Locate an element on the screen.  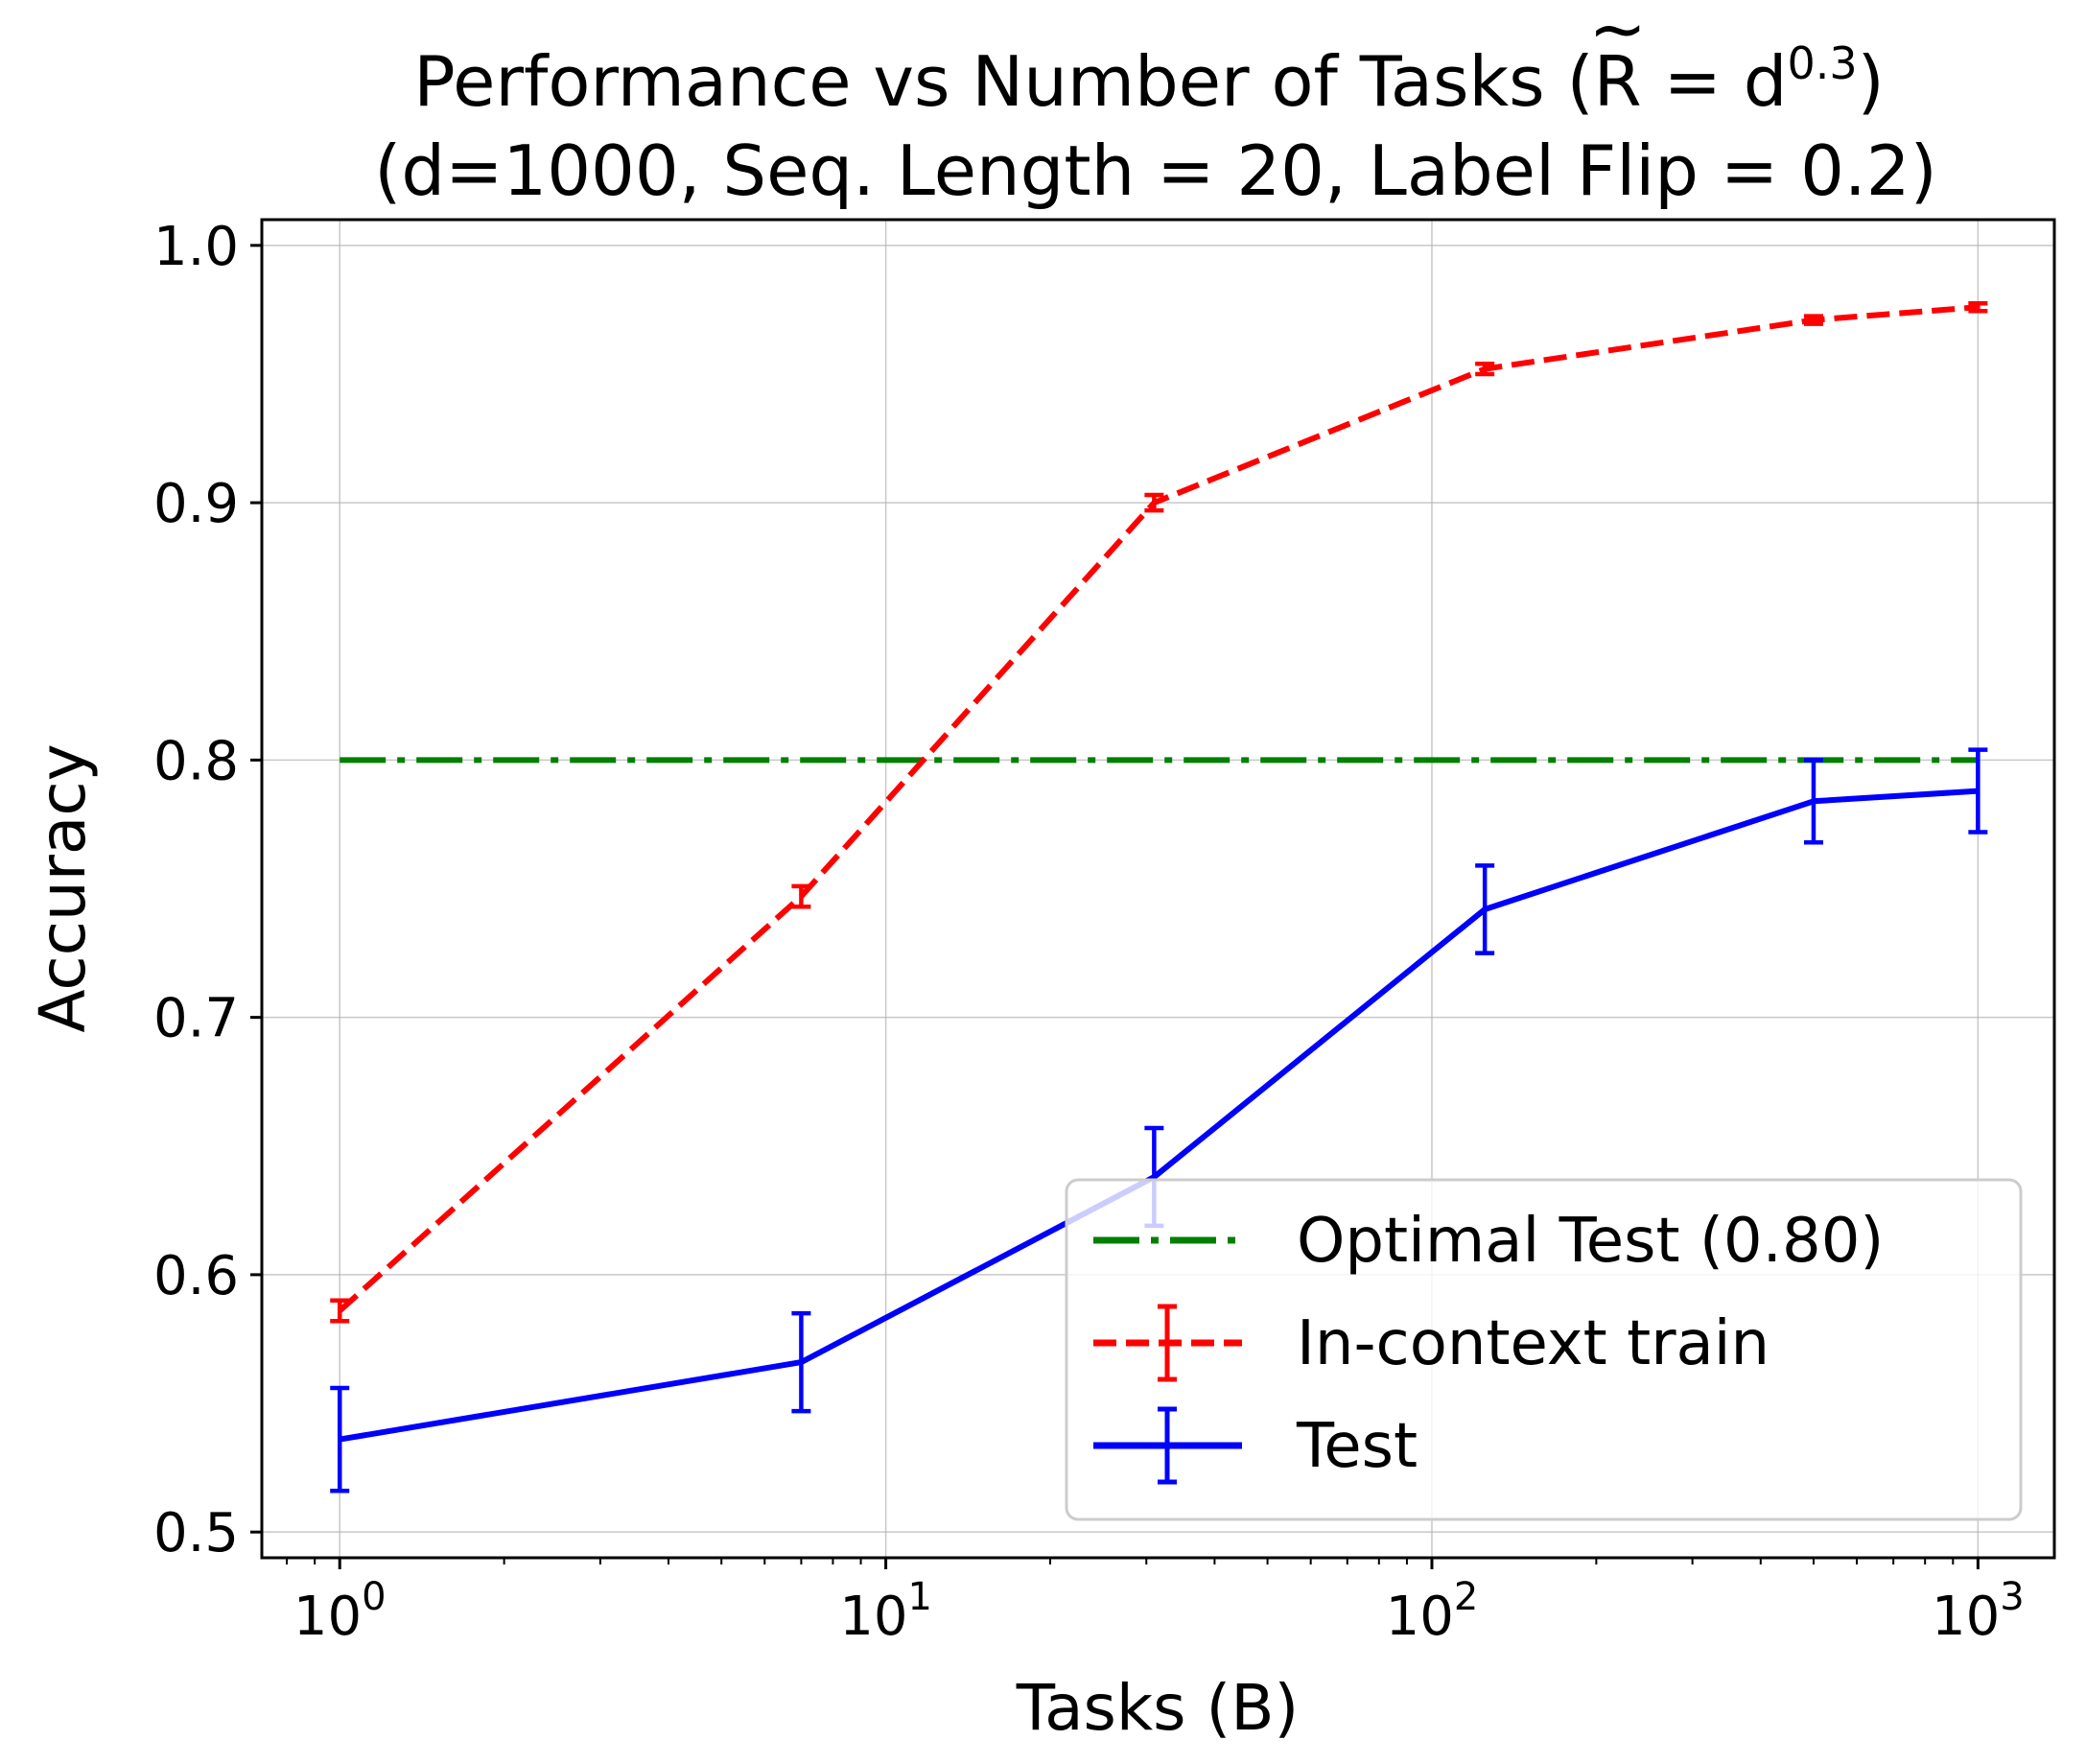
y-tick-label: 0.5 is located at coordinates (196, 1533).